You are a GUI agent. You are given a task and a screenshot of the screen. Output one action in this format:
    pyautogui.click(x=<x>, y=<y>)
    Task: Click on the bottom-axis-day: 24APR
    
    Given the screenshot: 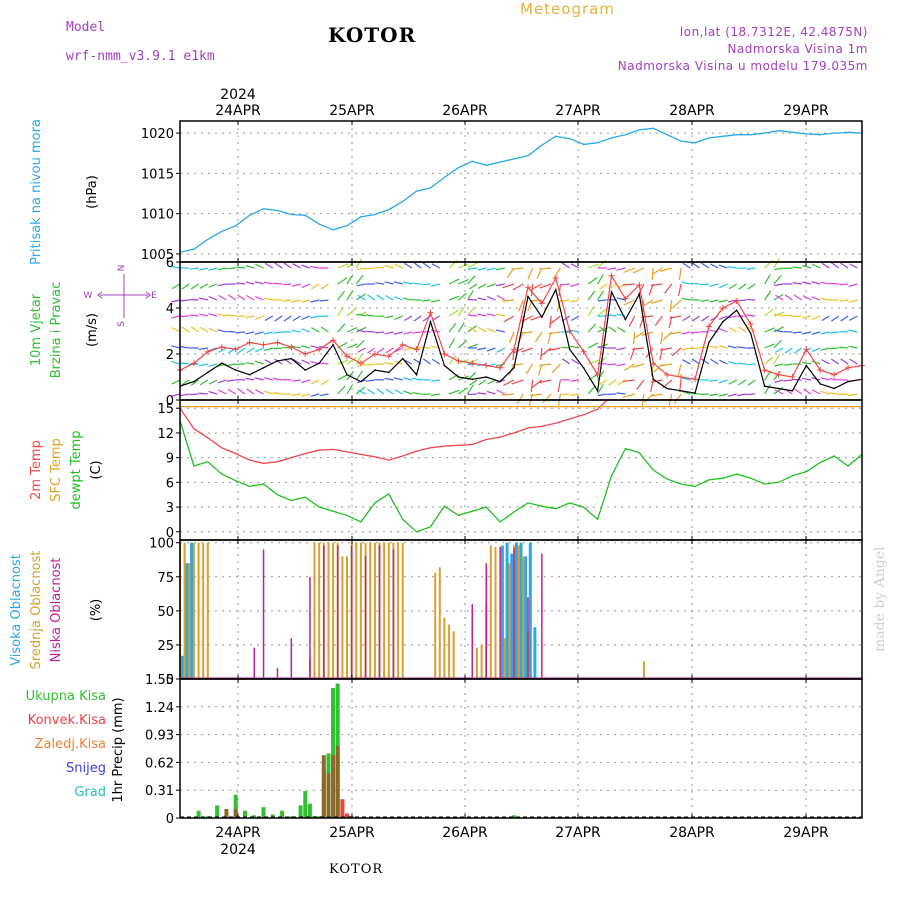 What is the action you would take?
    pyautogui.click(x=238, y=833)
    